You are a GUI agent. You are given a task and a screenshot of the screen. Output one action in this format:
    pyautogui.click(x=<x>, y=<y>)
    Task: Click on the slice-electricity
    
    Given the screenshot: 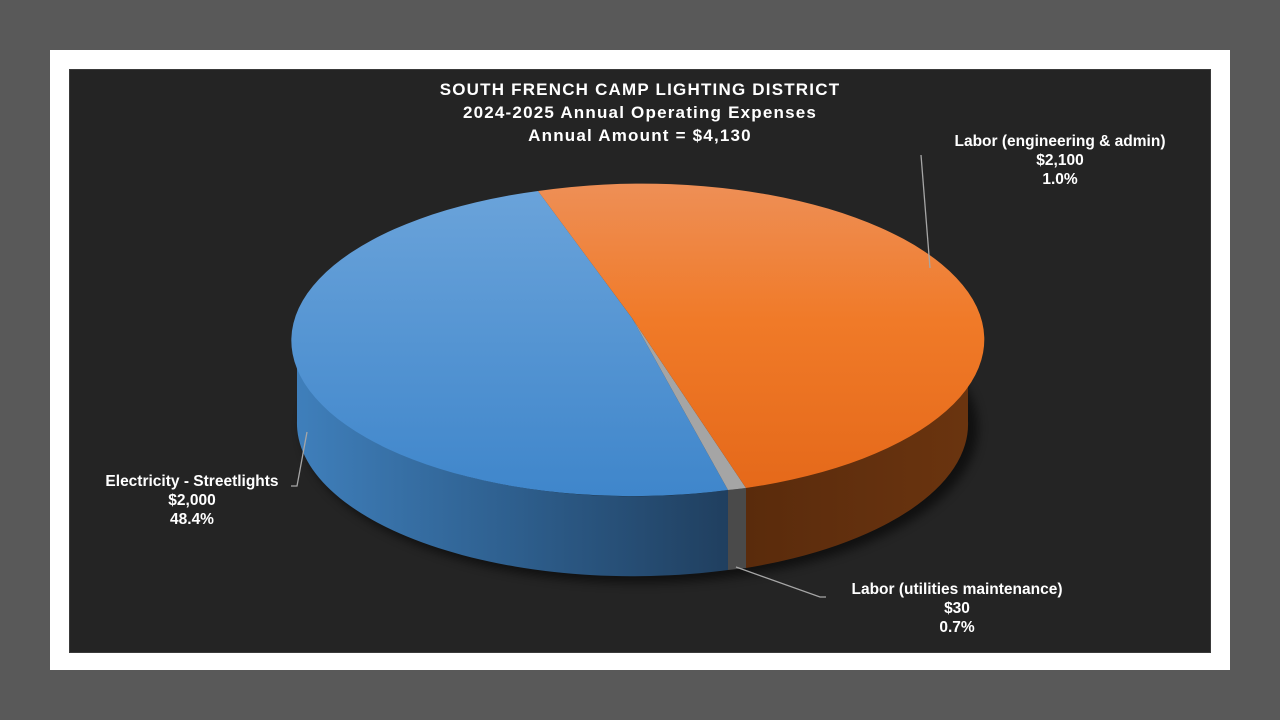 What is the action you would take?
    pyautogui.click(x=509, y=344)
    